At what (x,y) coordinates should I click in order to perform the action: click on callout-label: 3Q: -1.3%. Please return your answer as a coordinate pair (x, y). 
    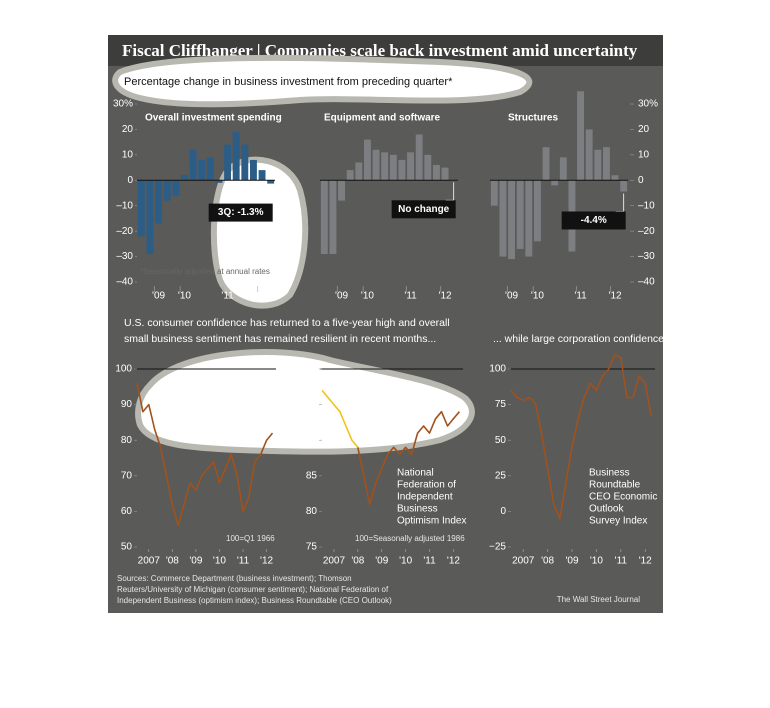
    Looking at the image, I should click on (241, 212).